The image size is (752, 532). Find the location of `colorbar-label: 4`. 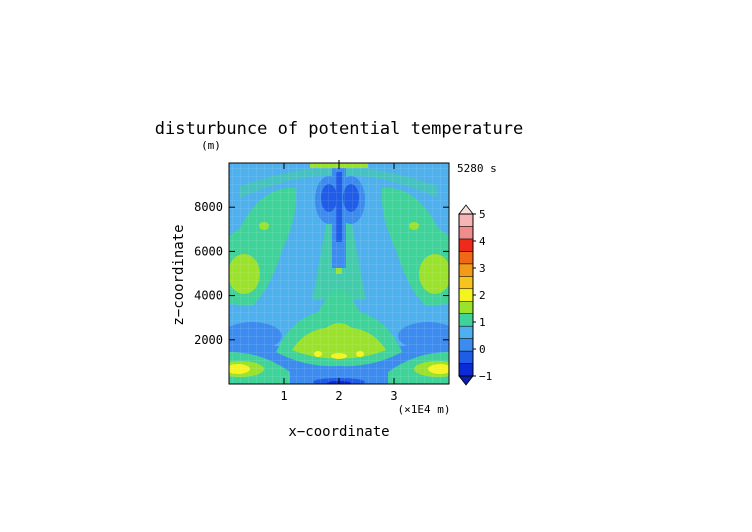

colorbar-label: 4 is located at coordinates (482, 241).